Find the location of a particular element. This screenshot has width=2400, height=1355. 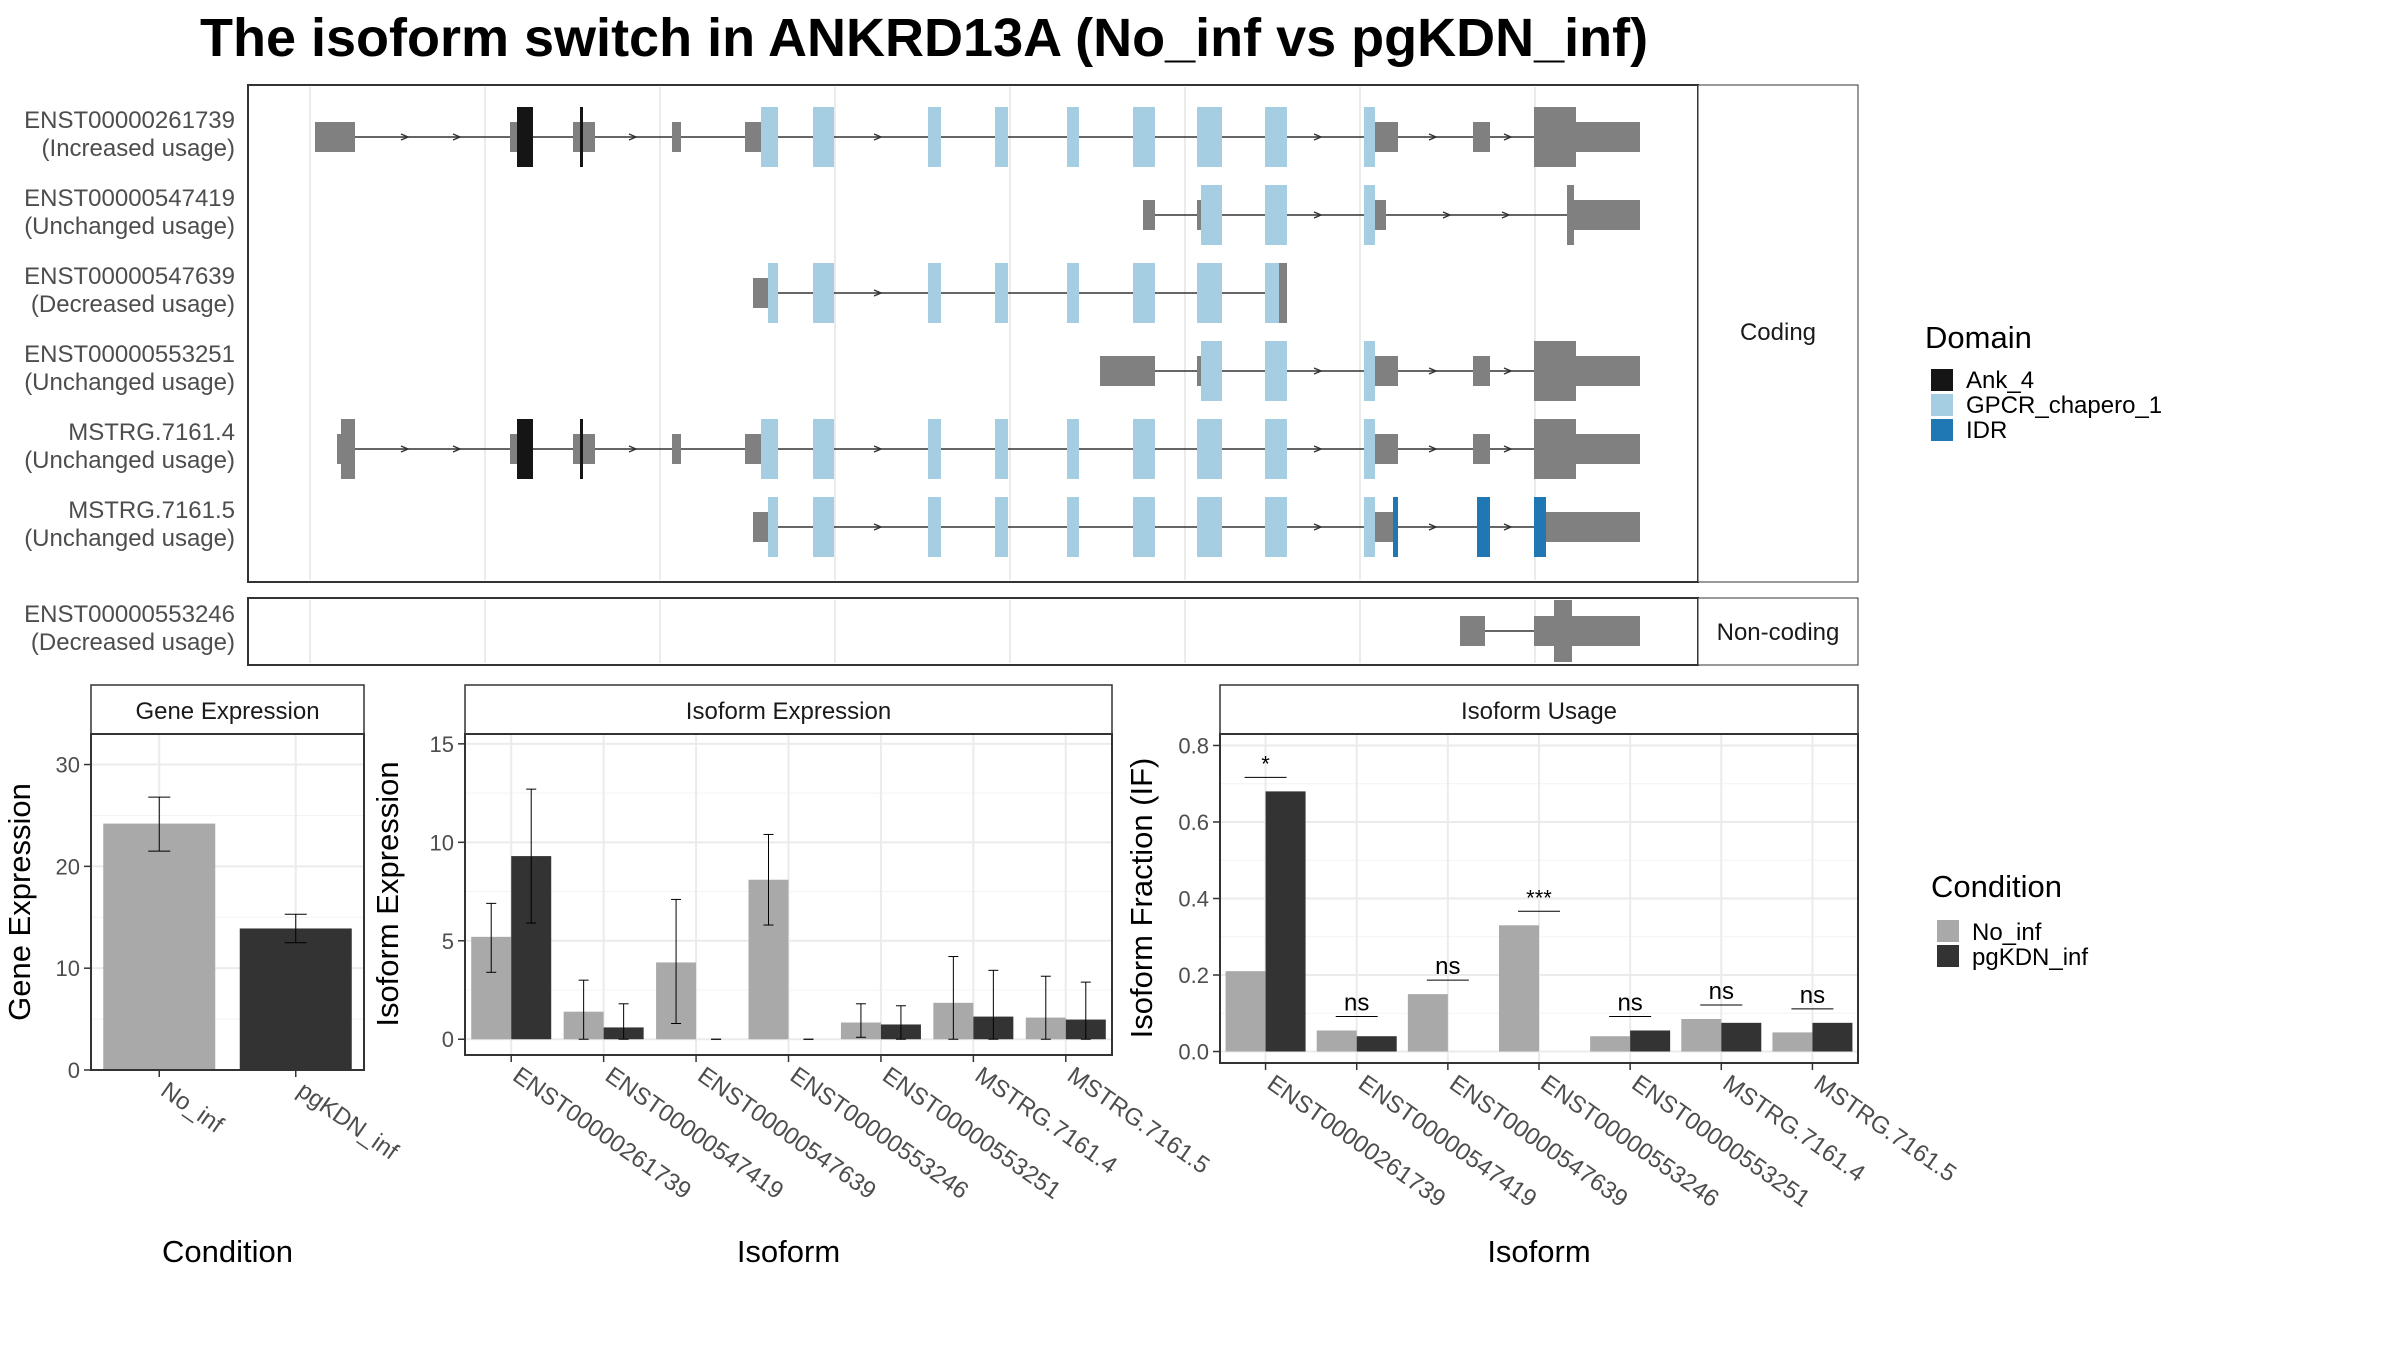

isoform-name-label: MSTRG.7161.5 is located at coordinates (151, 510).